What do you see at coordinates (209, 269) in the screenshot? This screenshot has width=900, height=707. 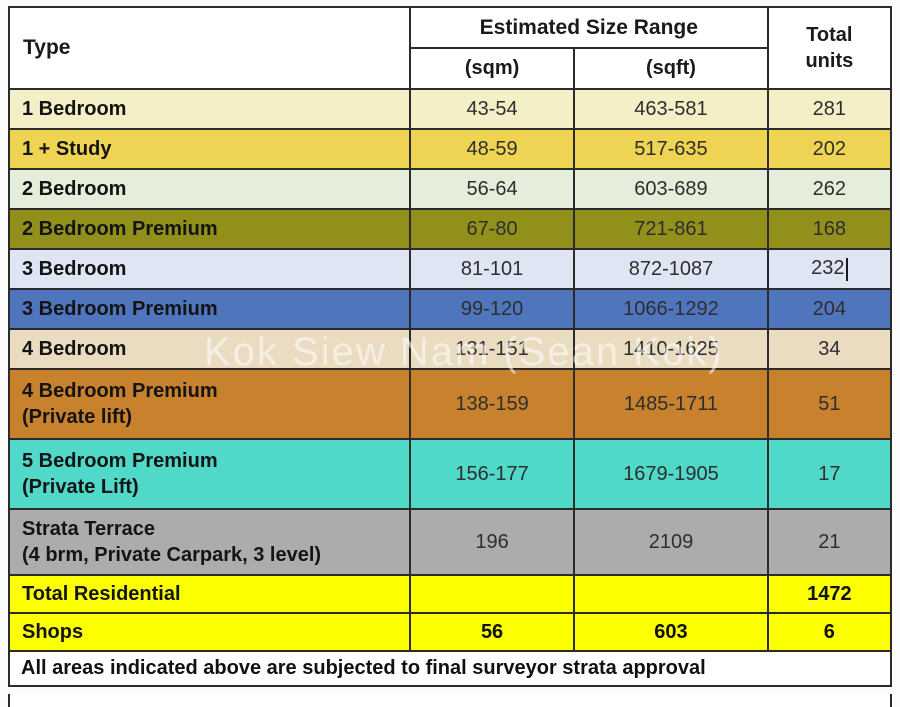 I see `row-type-cell: 3 Bedroom` at bounding box center [209, 269].